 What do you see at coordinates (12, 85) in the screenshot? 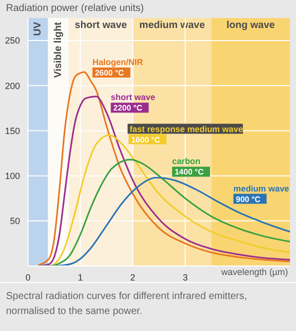
I see `y-tick-label: 200` at bounding box center [12, 85].